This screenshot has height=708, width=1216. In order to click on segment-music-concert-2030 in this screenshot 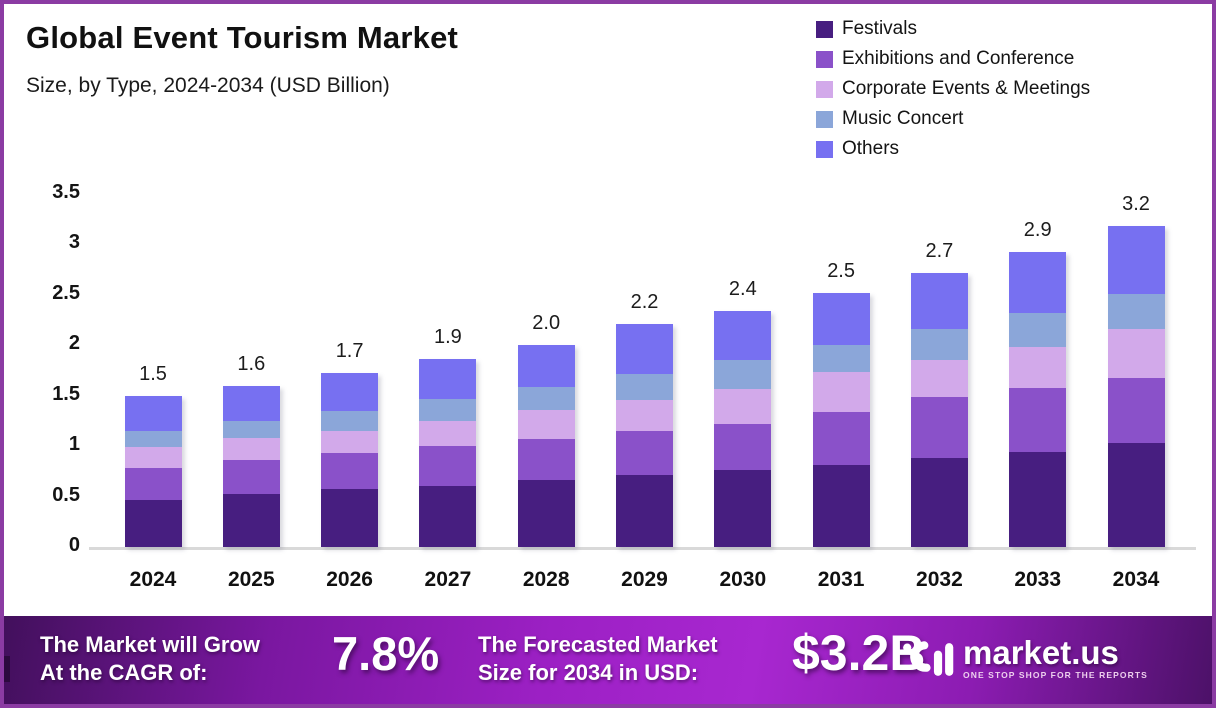, I will do `click(743, 374)`.